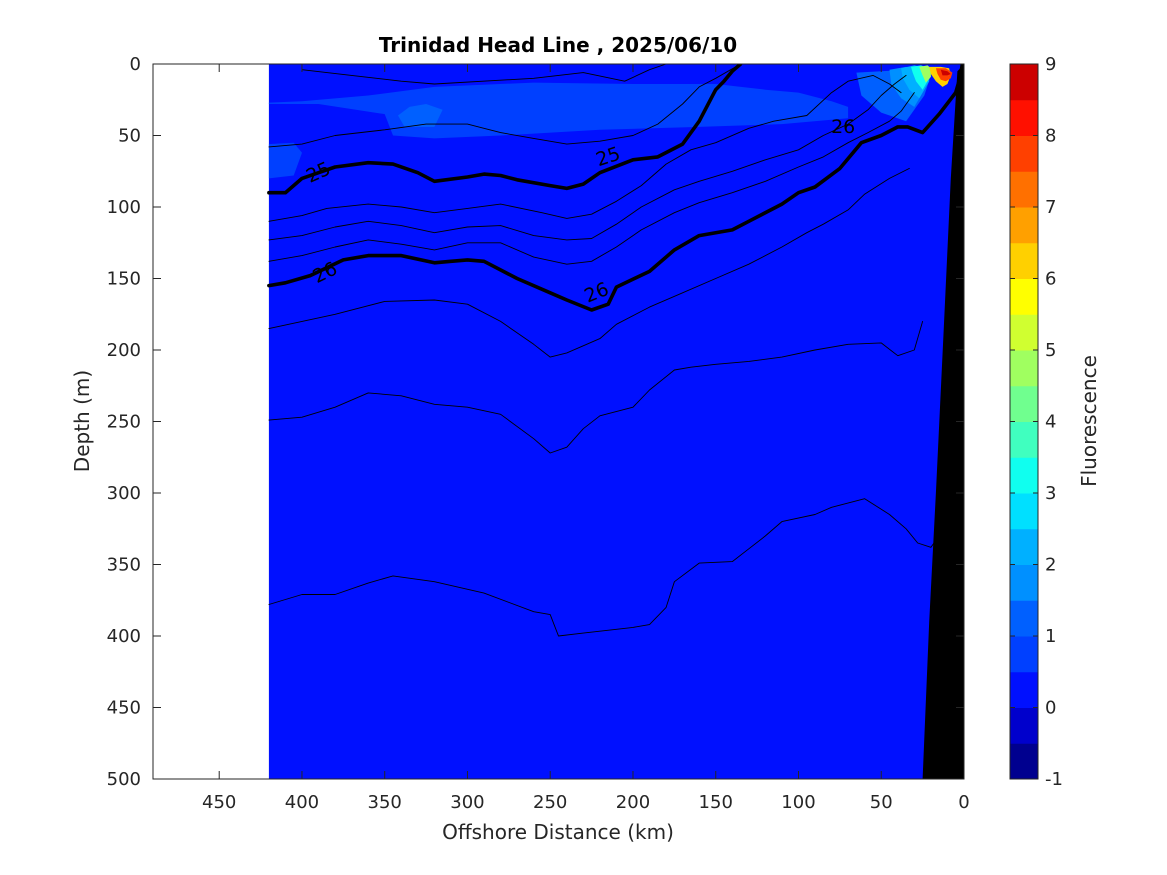 This screenshot has height=875, width=1167. I want to click on colorbar-tick-label: 3, so click(1050, 493).